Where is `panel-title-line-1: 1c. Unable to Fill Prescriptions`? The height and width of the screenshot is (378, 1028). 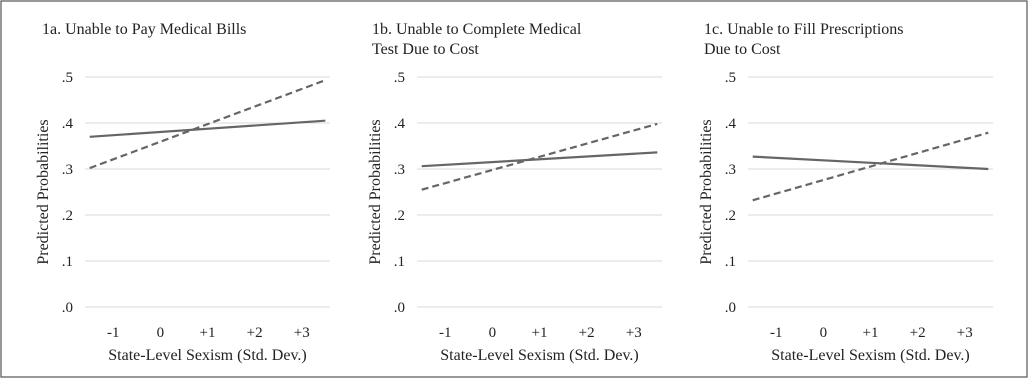 panel-title-line-1: 1c. Unable to Fill Prescriptions is located at coordinates (804, 29).